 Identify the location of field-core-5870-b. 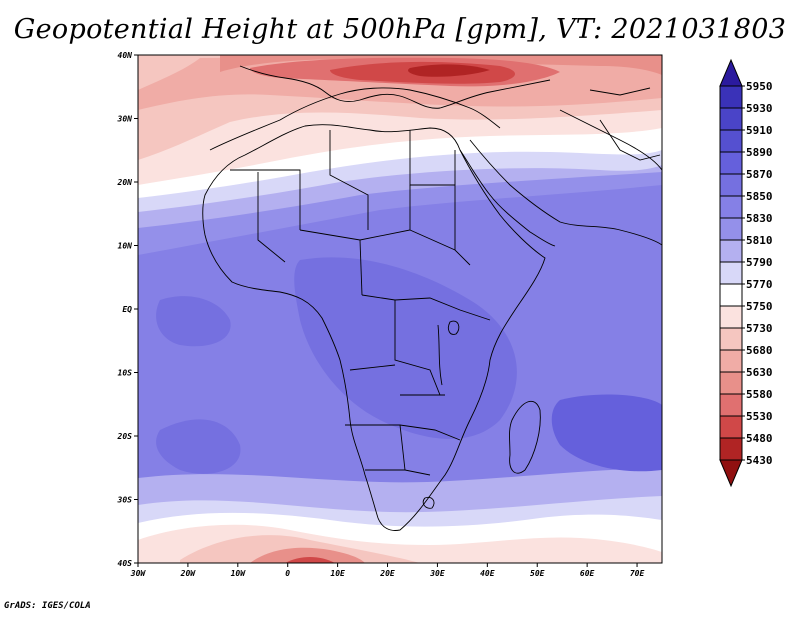
(606, 433).